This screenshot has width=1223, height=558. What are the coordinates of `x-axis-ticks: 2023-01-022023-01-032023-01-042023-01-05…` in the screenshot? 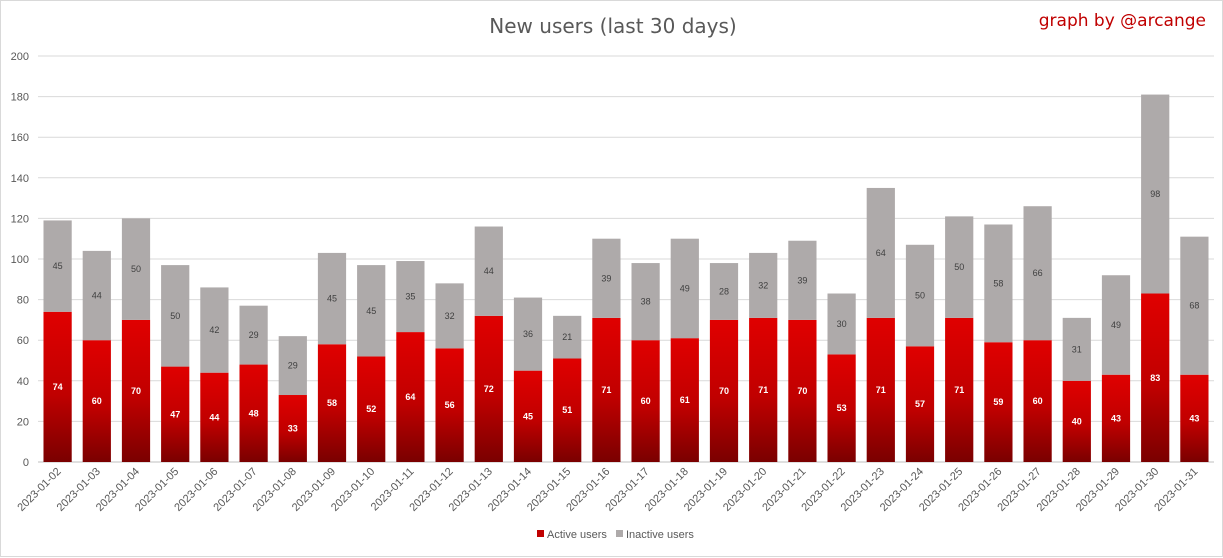 It's located at (607, 490).